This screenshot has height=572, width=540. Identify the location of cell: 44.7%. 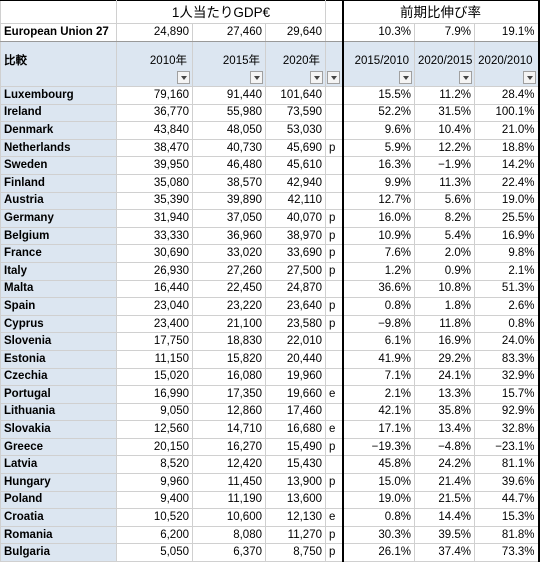
(506, 500).